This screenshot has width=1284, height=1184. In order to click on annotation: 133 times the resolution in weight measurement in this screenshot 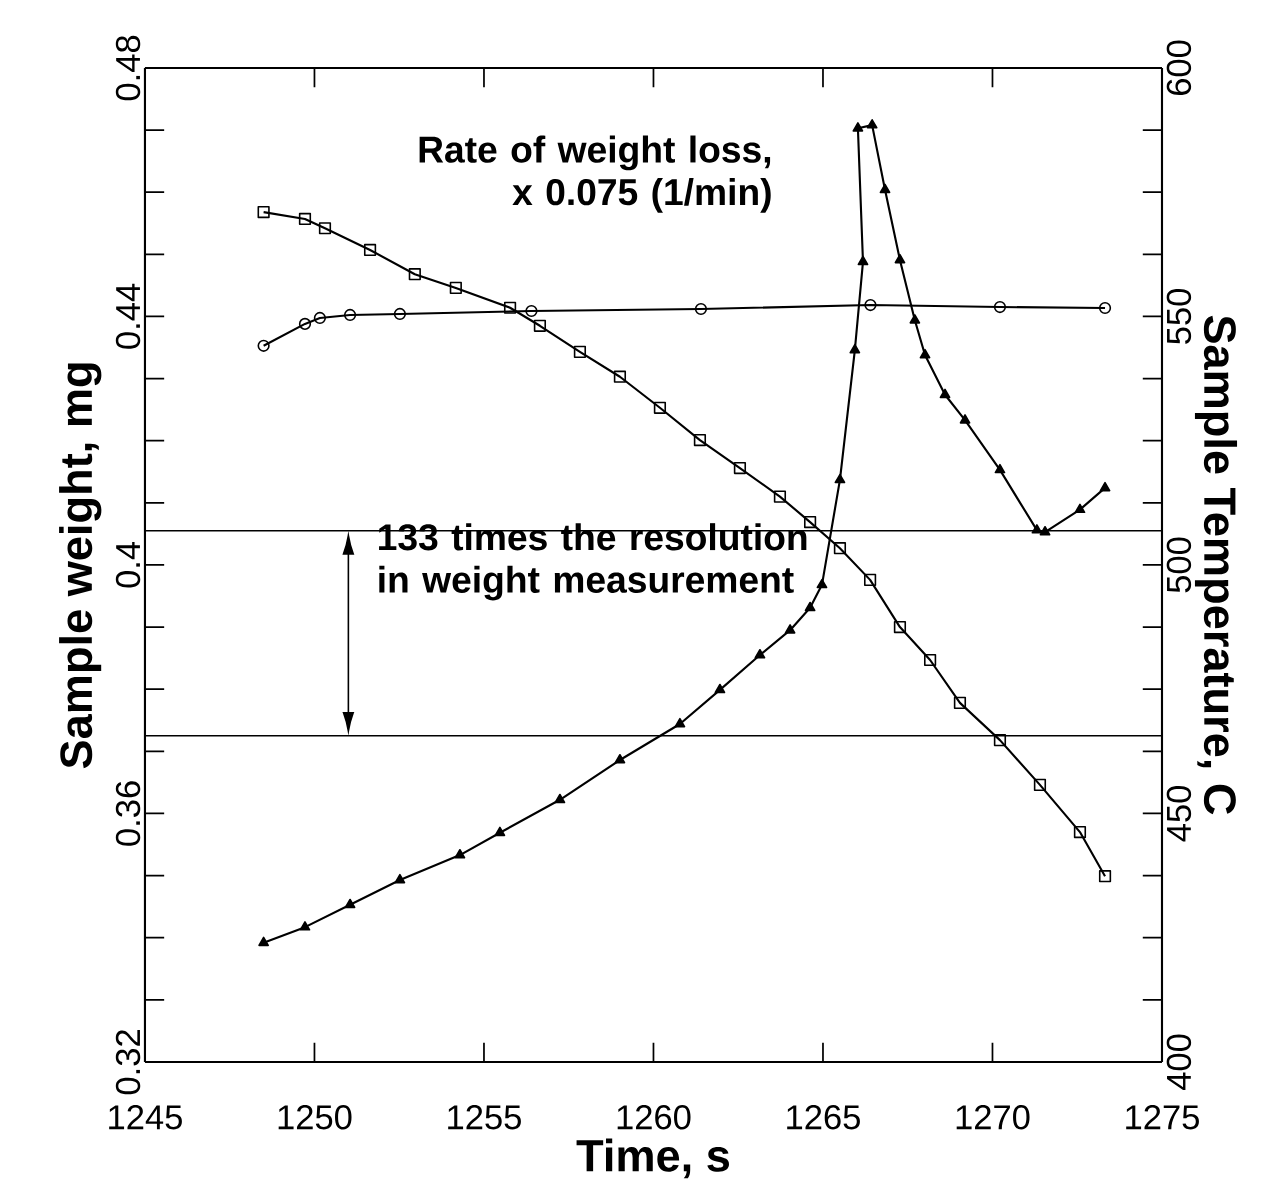, I will do `click(593, 562)`.